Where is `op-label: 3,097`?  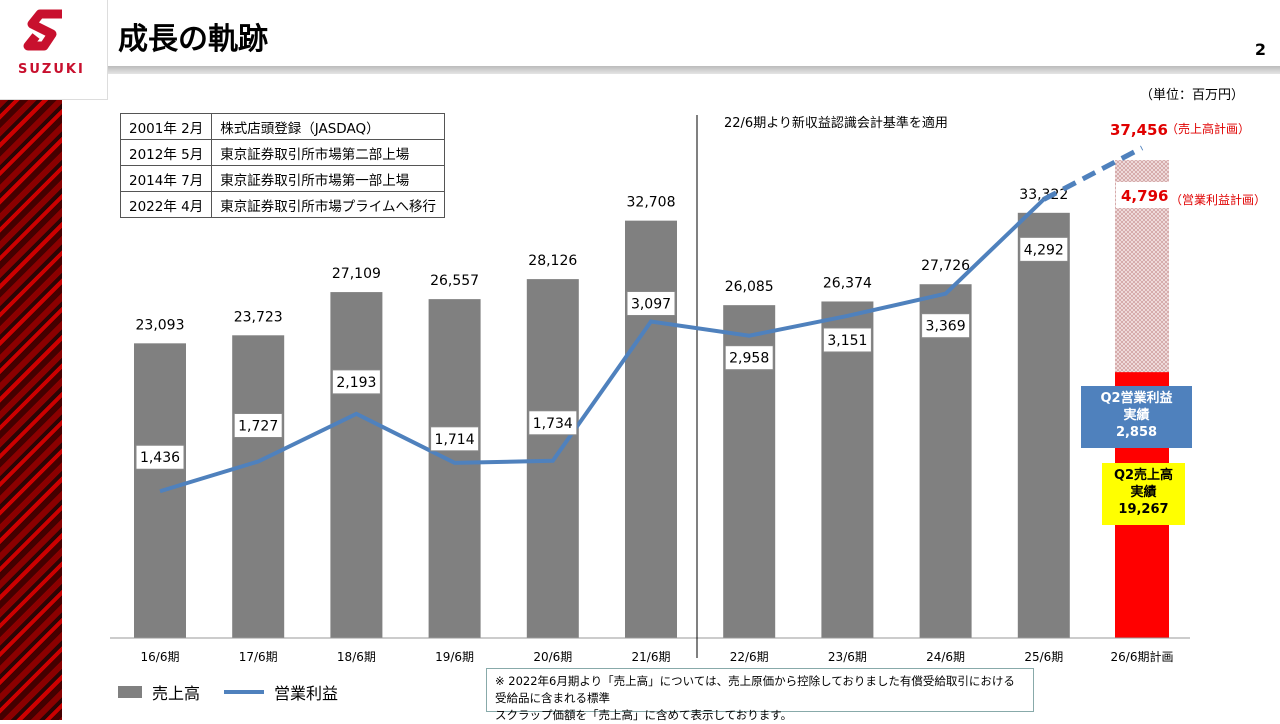 op-label: 3,097 is located at coordinates (651, 304).